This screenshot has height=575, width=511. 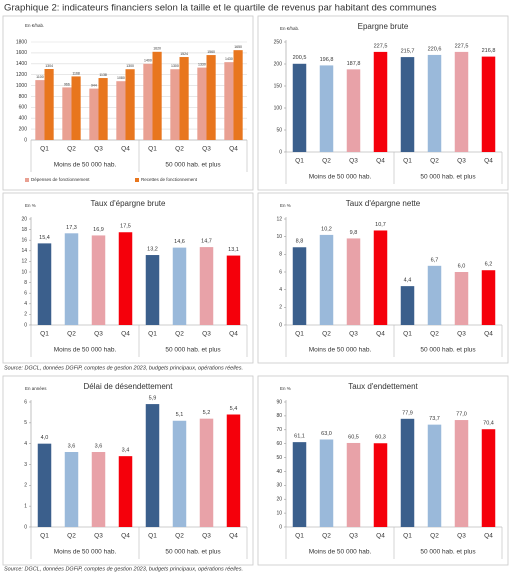 I want to click on y-tick-label: 100, so click(x=278, y=108).